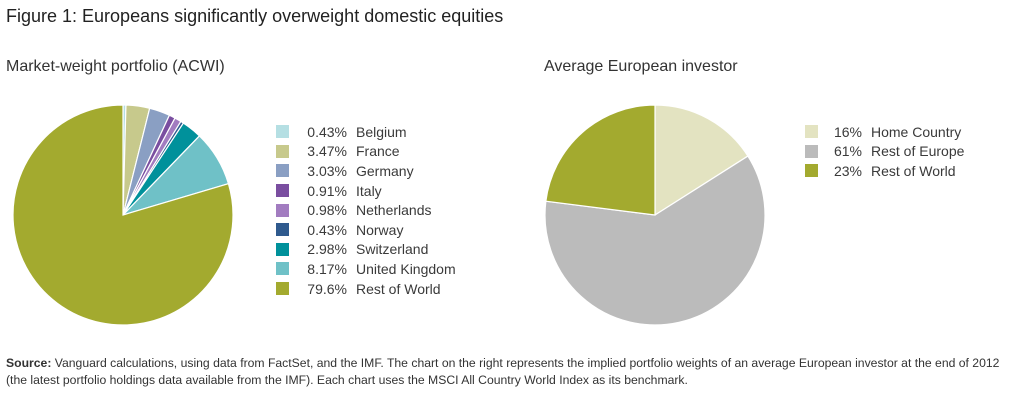 This screenshot has width=1024, height=400. What do you see at coordinates (381, 131) in the screenshot?
I see `acwi-legend-label: Belgium` at bounding box center [381, 131].